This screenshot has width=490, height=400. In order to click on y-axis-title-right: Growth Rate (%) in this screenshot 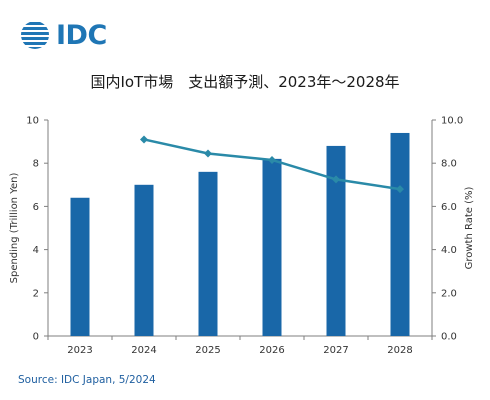, I will do `click(469, 228)`.